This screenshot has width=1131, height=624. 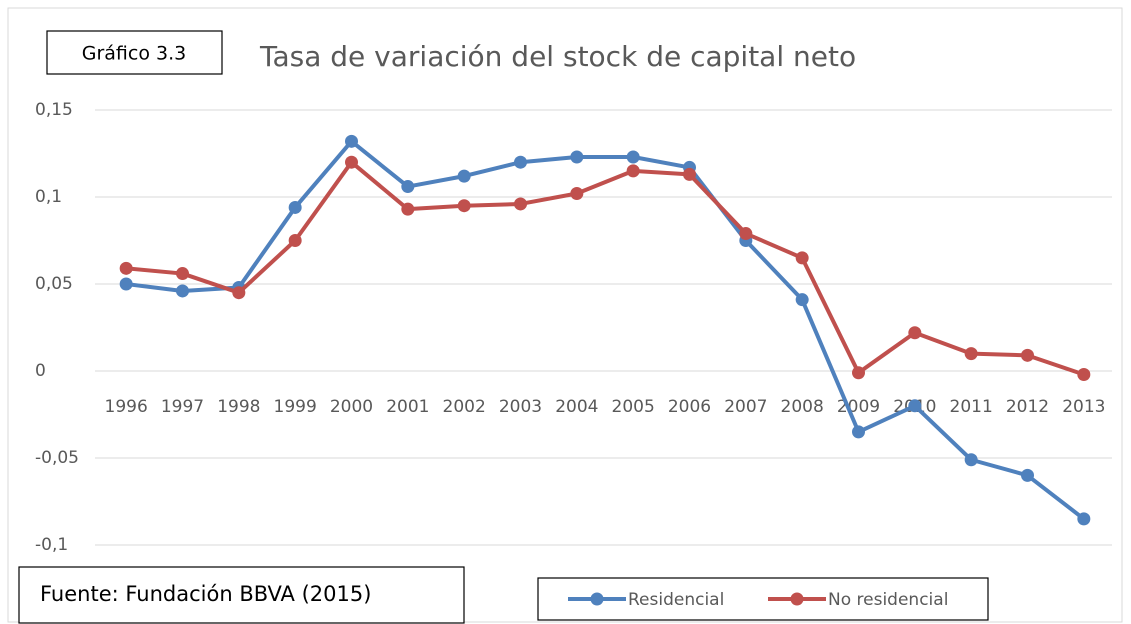 I want to click on x-tick-label: 2002, so click(x=464, y=407).